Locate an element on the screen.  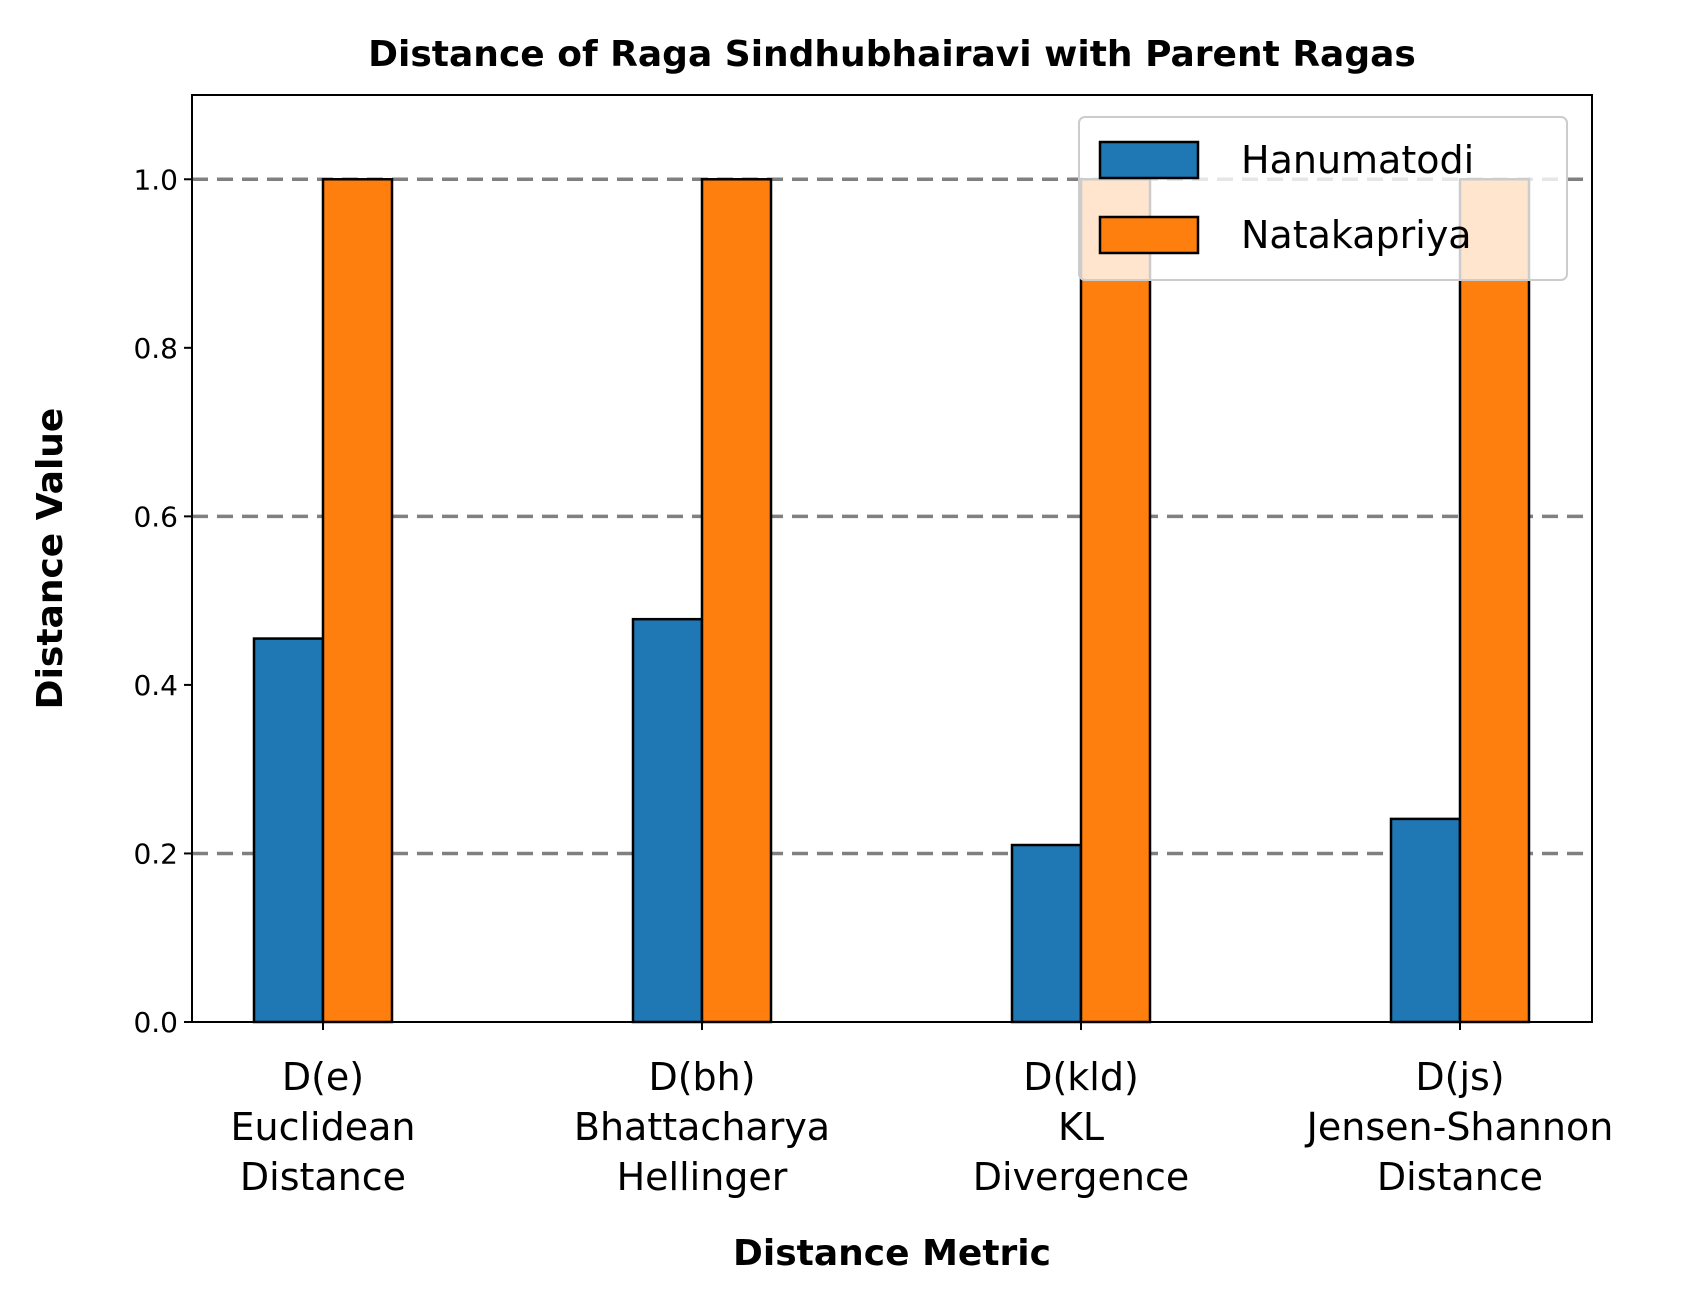
x-tick-label: Euclidean is located at coordinates (323, 1127).